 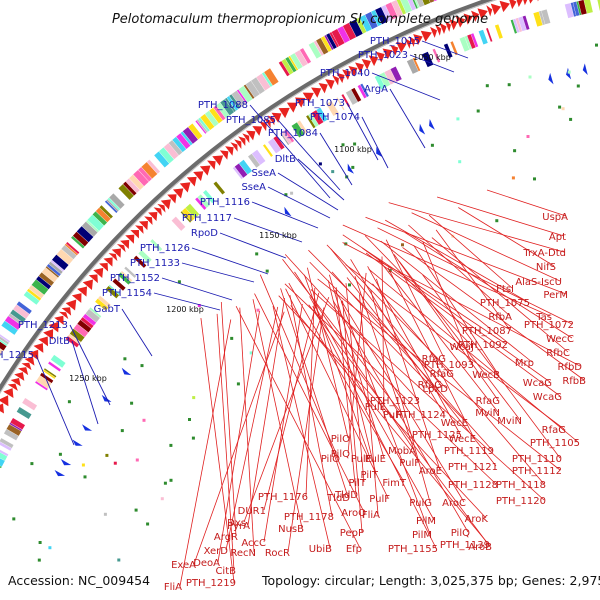 What do you see at coordinates (320, 103) in the screenshot?
I see `blue-gene-label: PTH_1073` at bounding box center [320, 103].